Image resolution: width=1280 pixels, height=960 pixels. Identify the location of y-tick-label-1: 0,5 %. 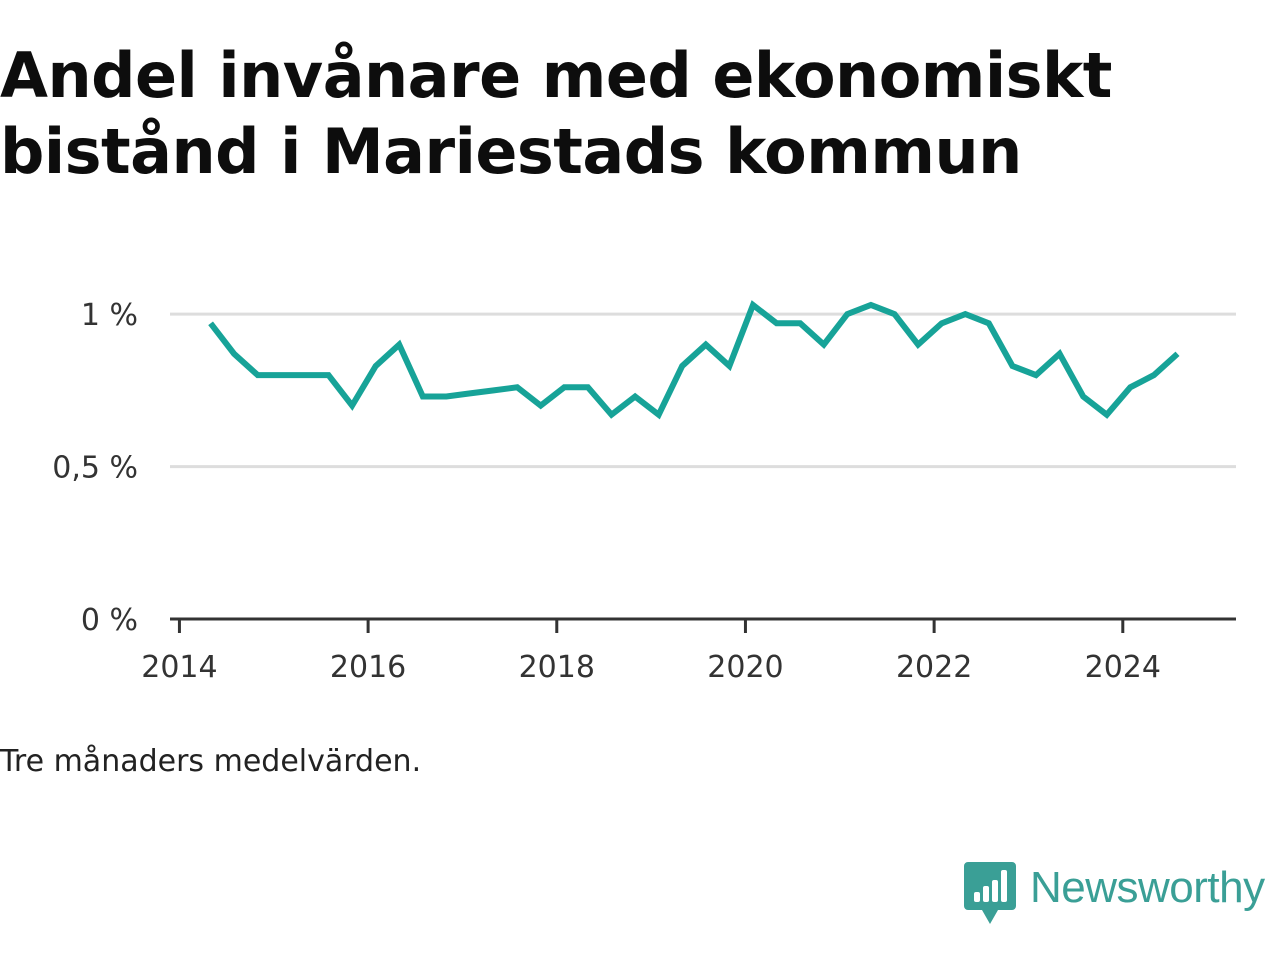
(95, 468).